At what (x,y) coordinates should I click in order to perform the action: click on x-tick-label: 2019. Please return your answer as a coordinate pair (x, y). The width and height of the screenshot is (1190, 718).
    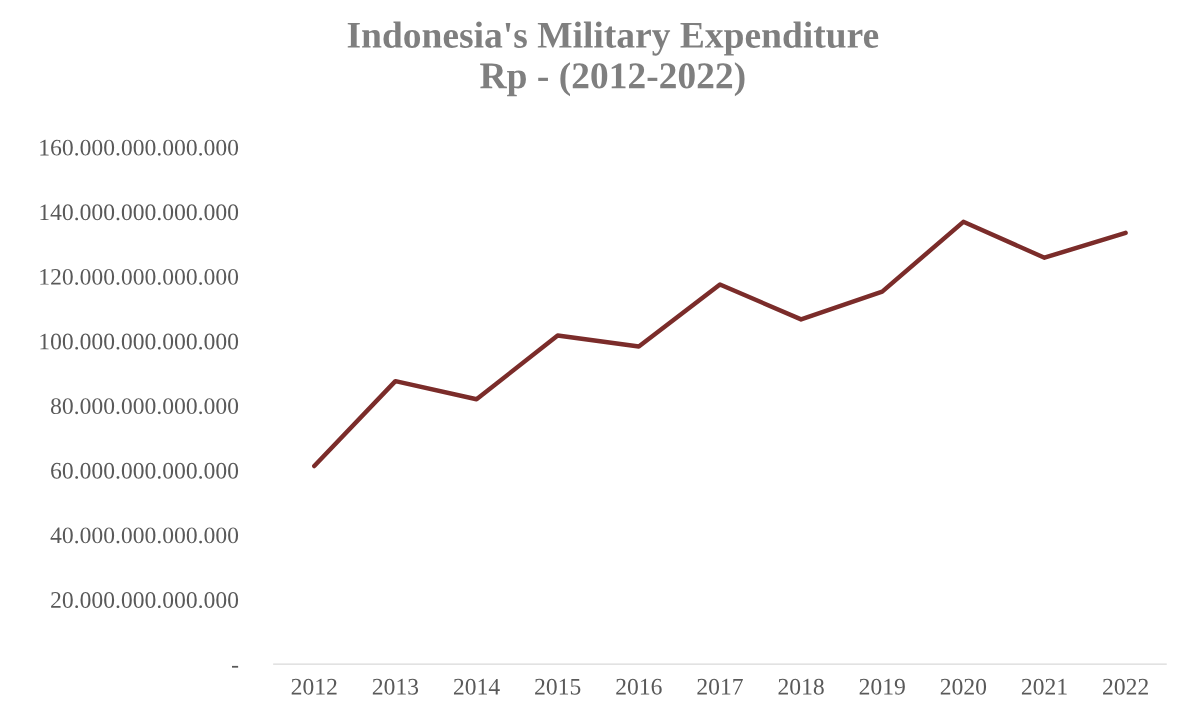
    Looking at the image, I should click on (882, 686).